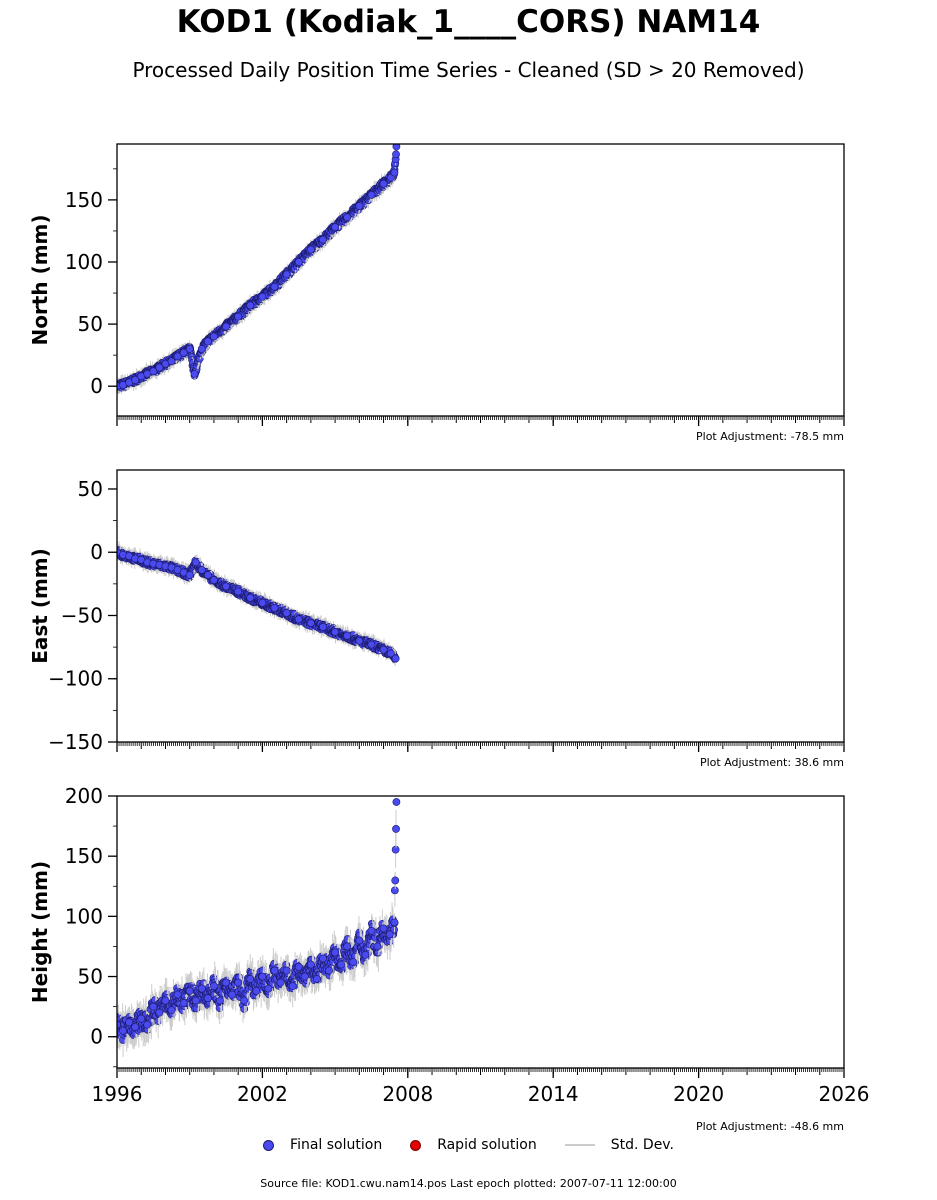 Image resolution: width=937 pixels, height=1200 pixels. What do you see at coordinates (84, 262) in the screenshot?
I see `y-tick-label: 100` at bounding box center [84, 262].